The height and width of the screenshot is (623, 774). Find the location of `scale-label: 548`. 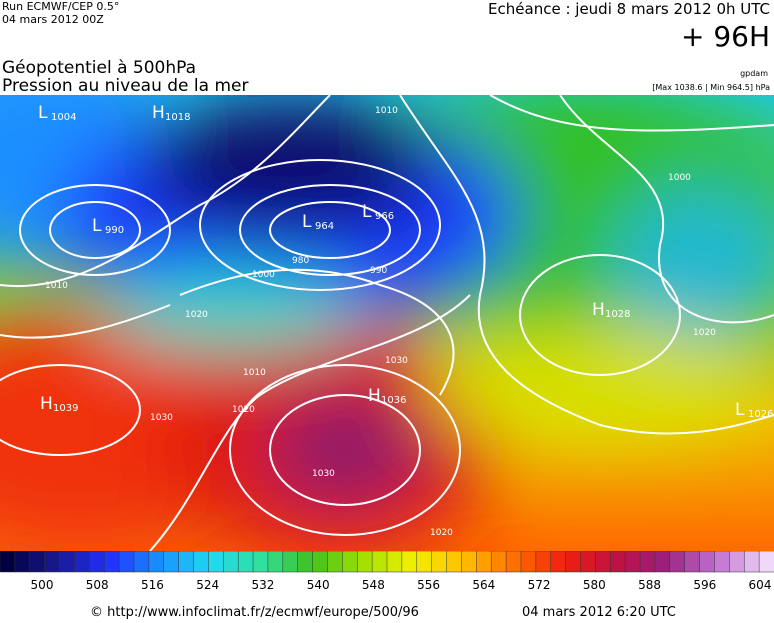

scale-label: 548 is located at coordinates (373, 585).